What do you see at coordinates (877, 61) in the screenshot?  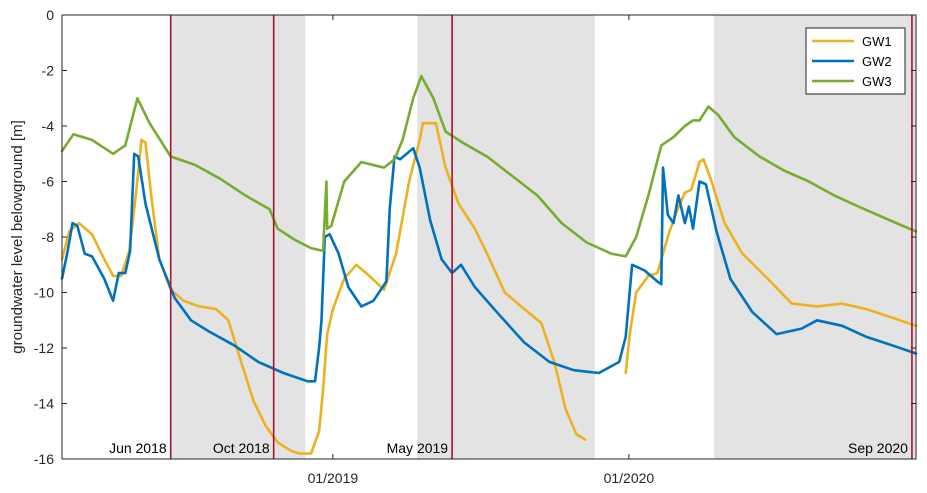 I see `legend-label-gw2: GW2` at bounding box center [877, 61].